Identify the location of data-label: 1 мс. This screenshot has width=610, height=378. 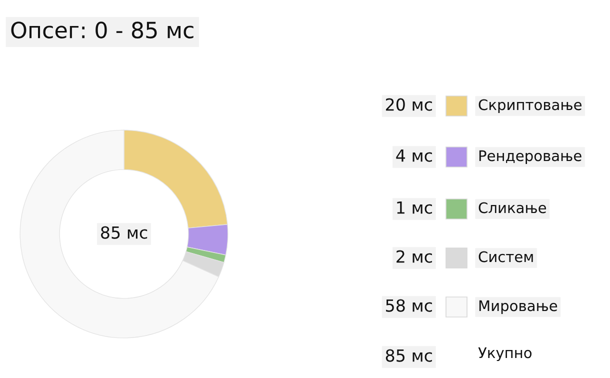
(414, 207).